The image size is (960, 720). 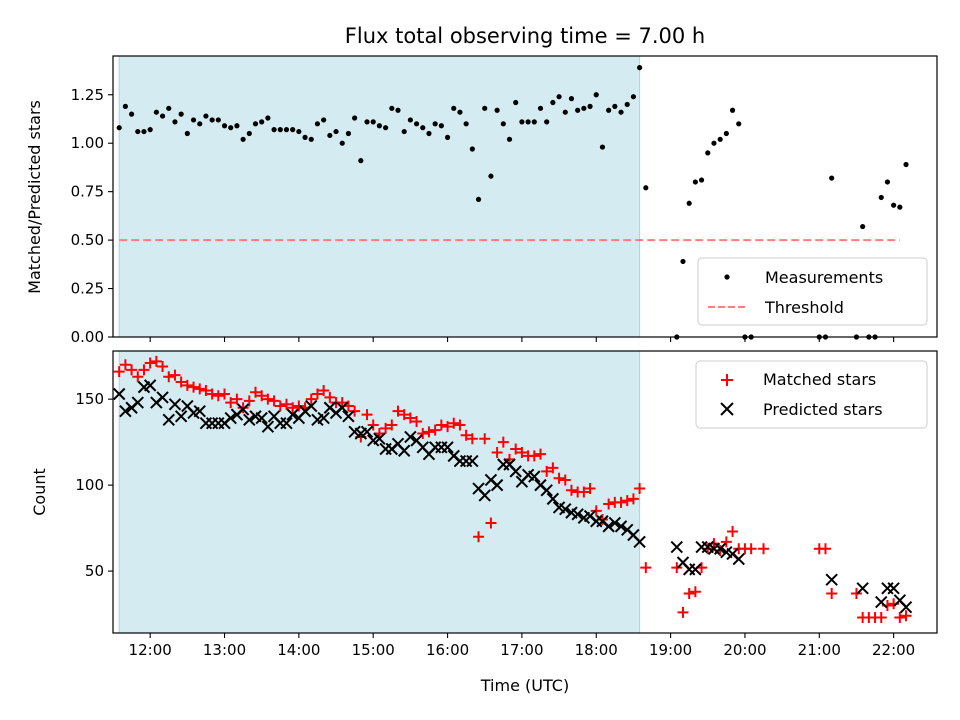 I want to click on y-tick-label: 50, so click(x=94, y=571).